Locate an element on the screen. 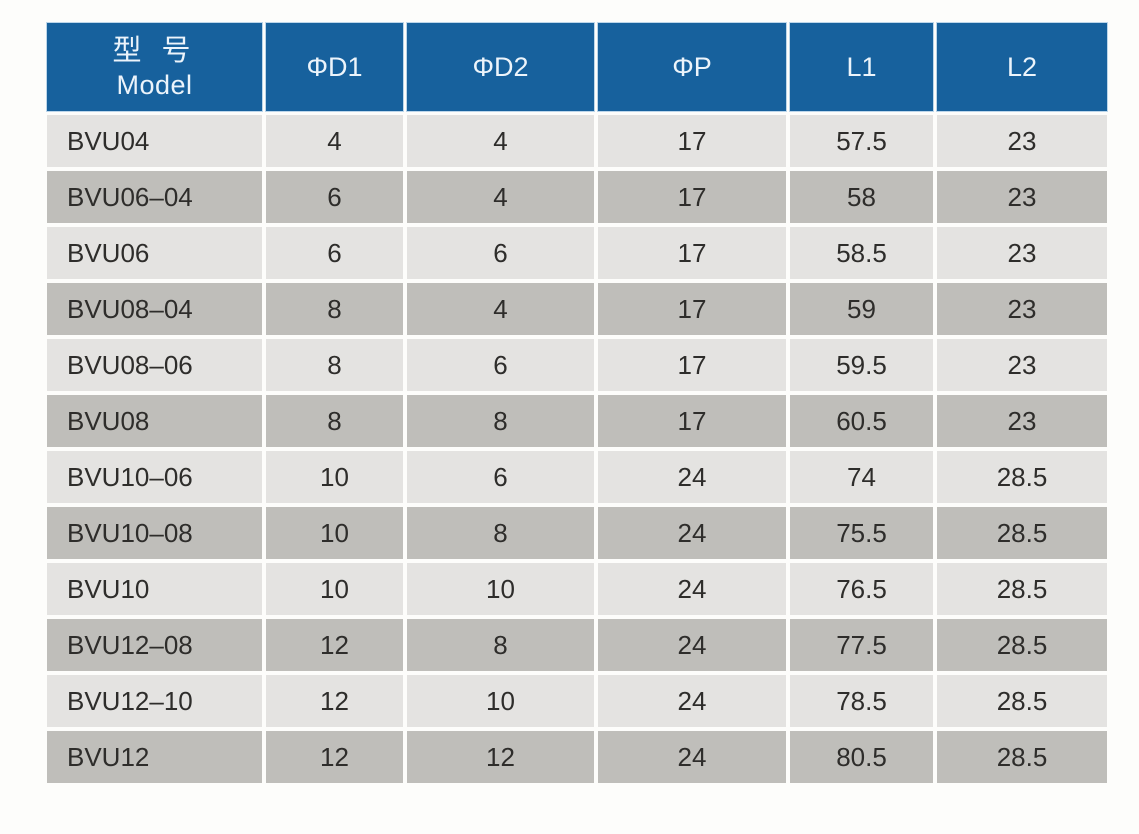 The image size is (1139, 834). cell-model: BVU04 is located at coordinates (154, 141).